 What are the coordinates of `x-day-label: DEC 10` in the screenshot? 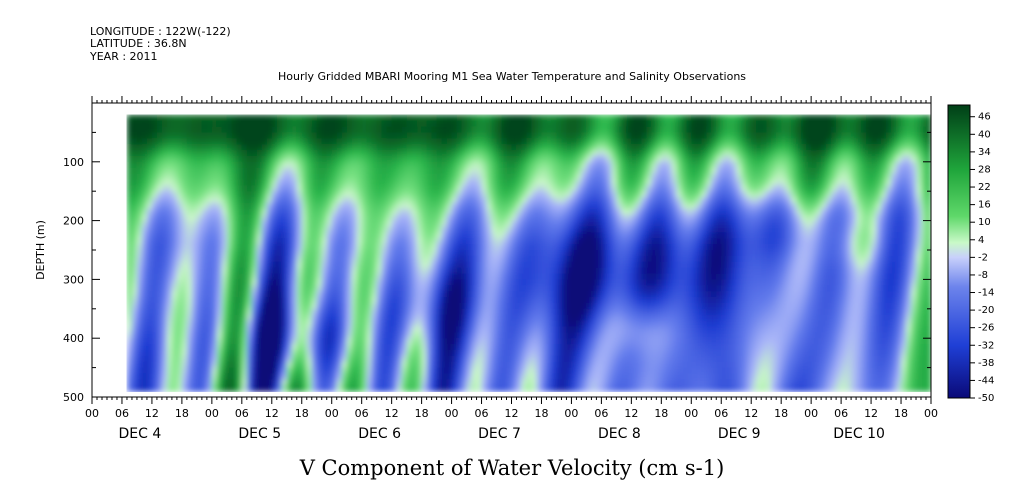 It's located at (859, 434).